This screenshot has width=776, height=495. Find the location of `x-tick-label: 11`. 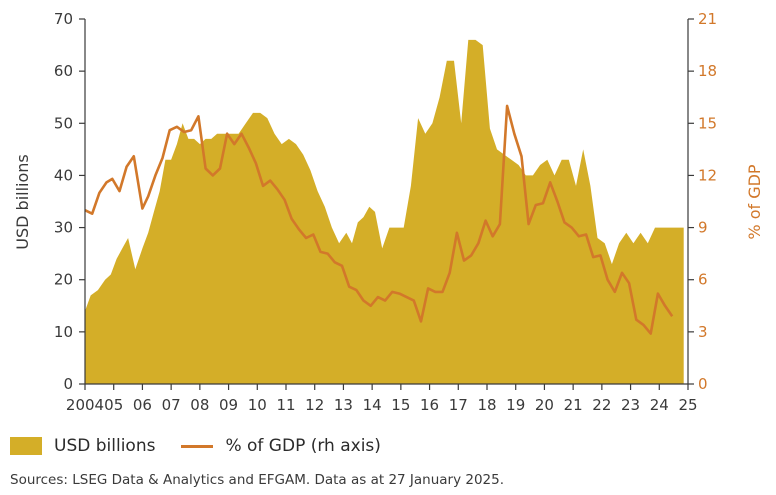

x-tick-label: 11 is located at coordinates (285, 405).